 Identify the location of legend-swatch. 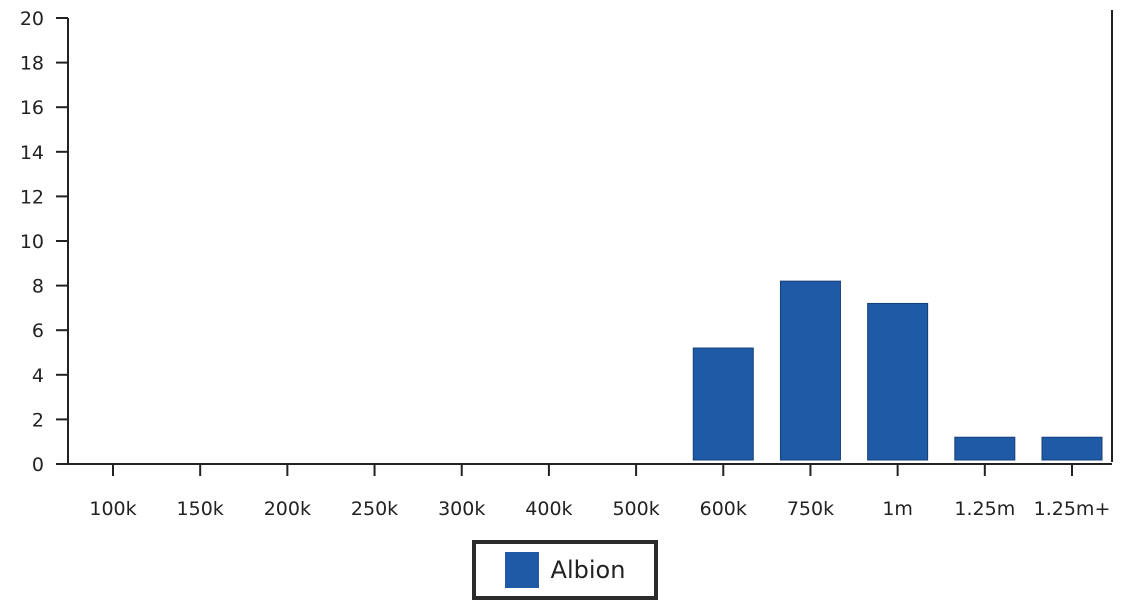
(521, 570).